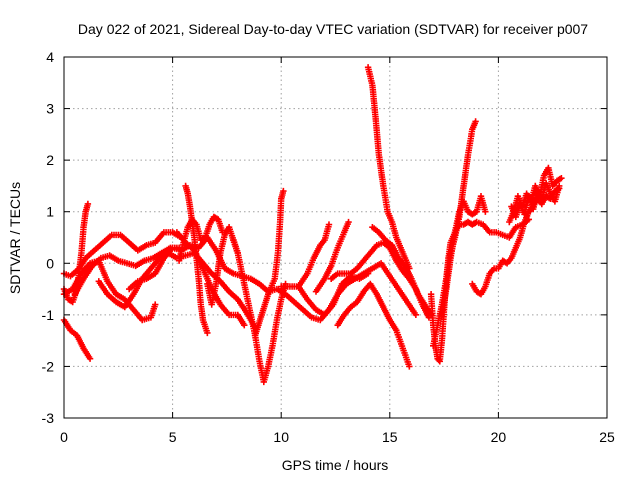 Image resolution: width=640 pixels, height=480 pixels. Describe the element at coordinates (50, 212) in the screenshot. I see `y-tick-label: 1` at that location.